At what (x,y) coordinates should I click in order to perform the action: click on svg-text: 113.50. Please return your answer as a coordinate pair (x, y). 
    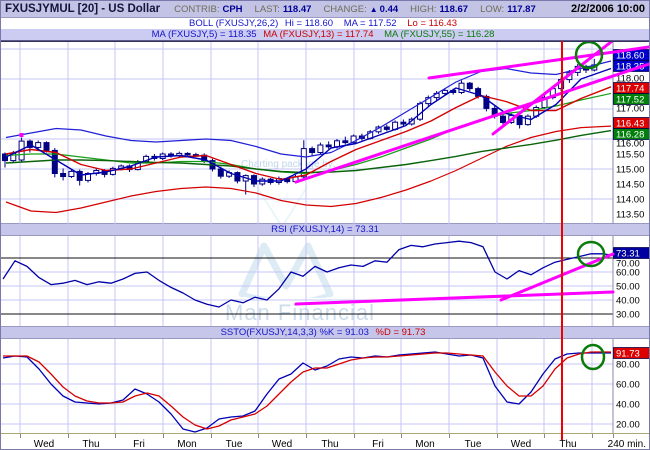
    Looking at the image, I should click on (630, 215).